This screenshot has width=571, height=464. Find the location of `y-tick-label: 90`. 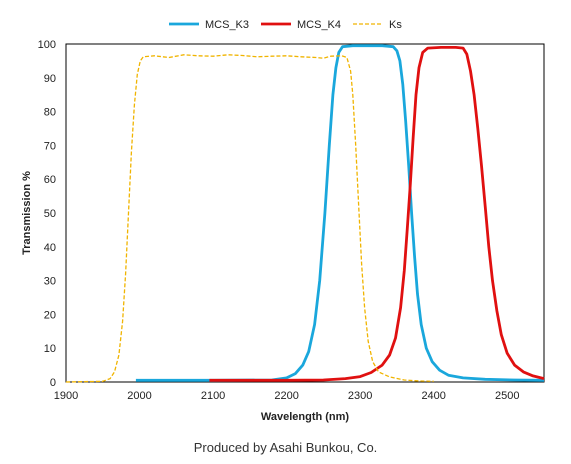

y-tick-label: 90 is located at coordinates (50, 79).